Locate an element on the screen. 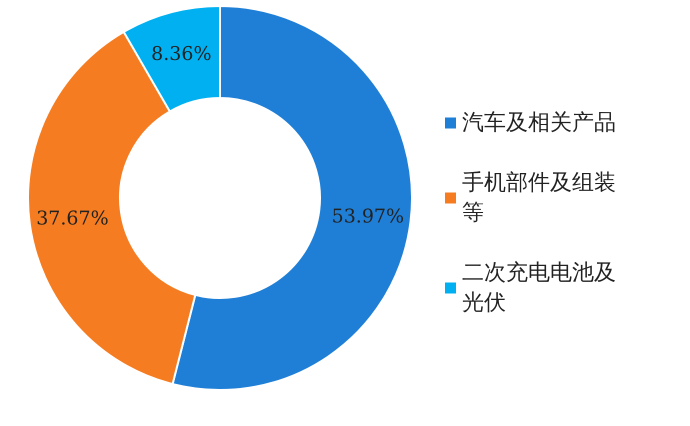 The height and width of the screenshot is (426, 690). legend-label: 手机部件及组装等 is located at coordinates (539, 198).